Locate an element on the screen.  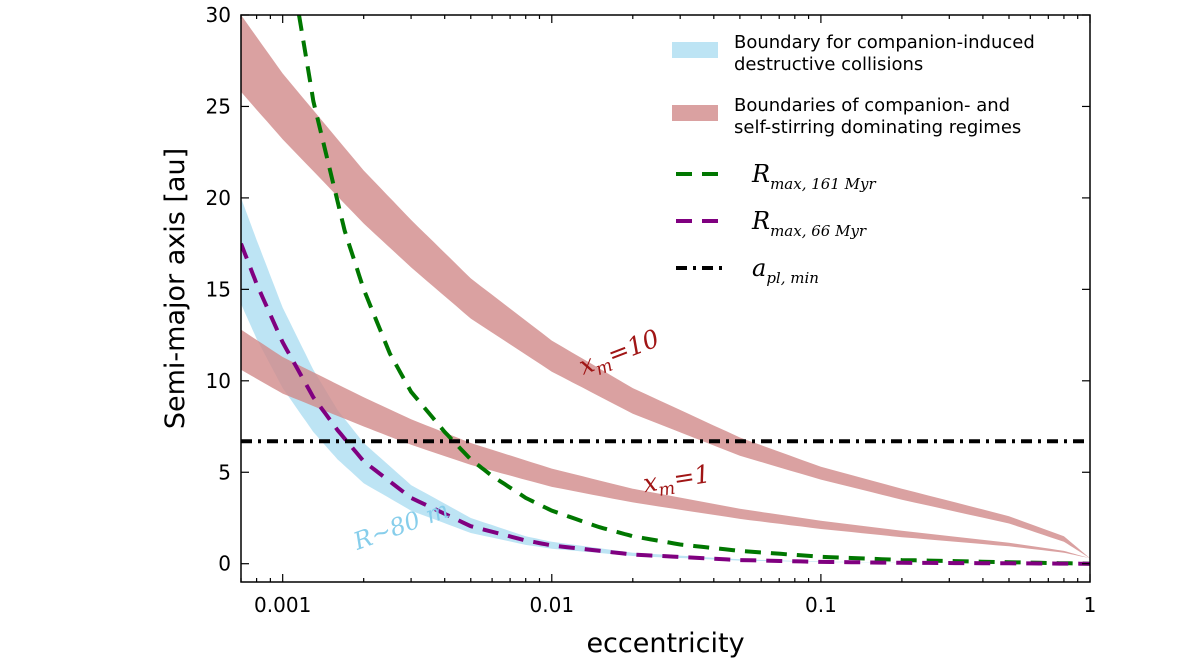
annotation-xm10: xm=10 is located at coordinates (620, 355).